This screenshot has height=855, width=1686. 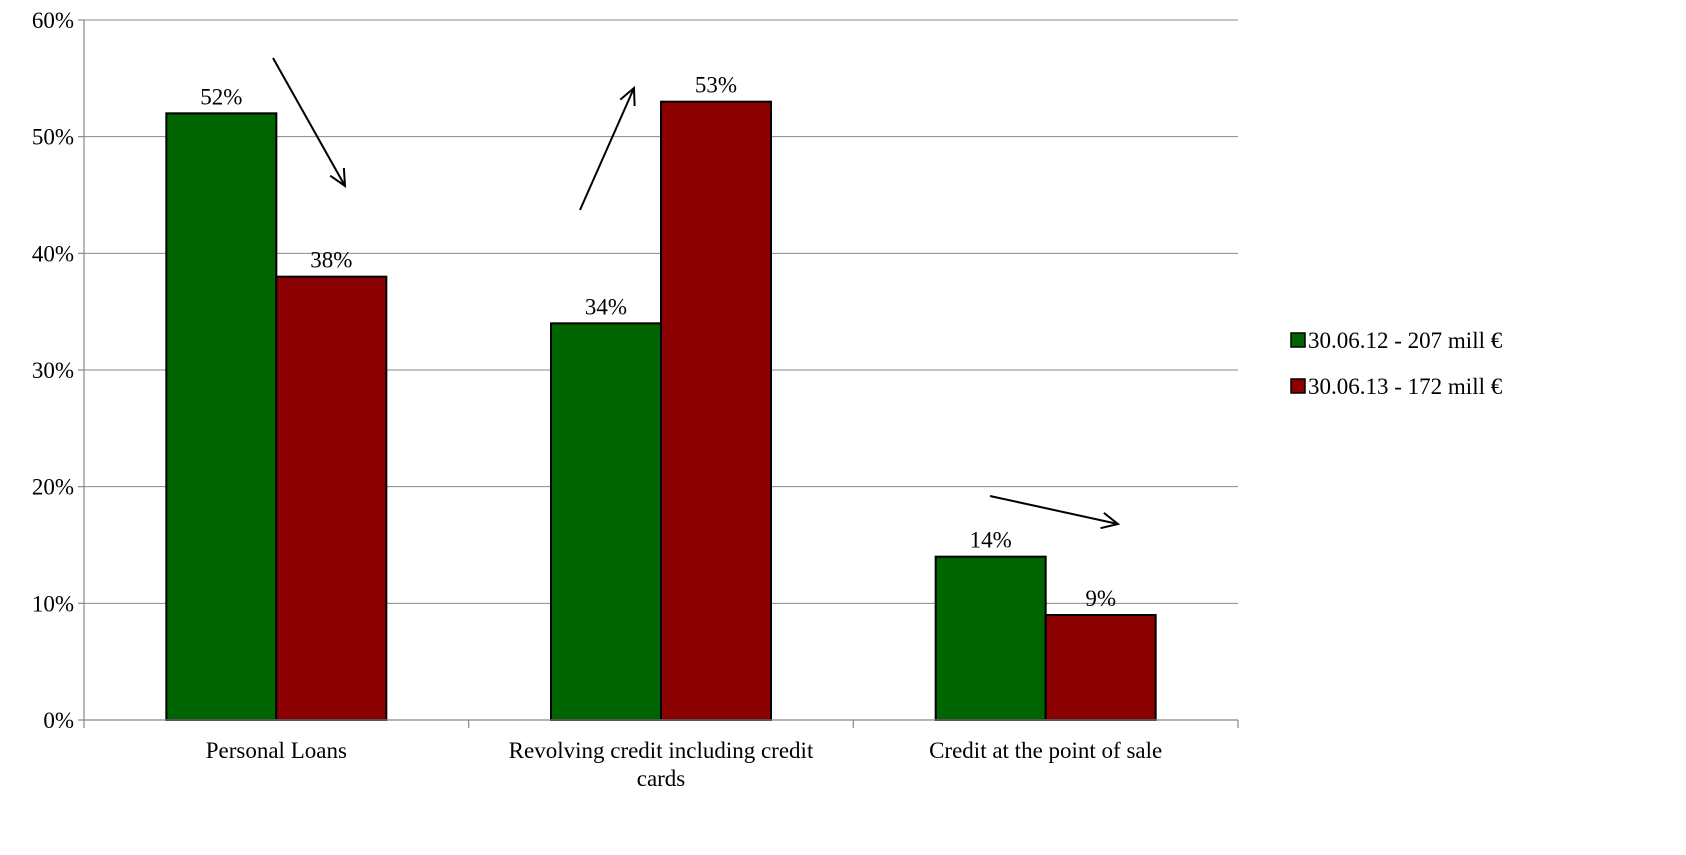 What do you see at coordinates (53, 253) in the screenshot?
I see `y-tick-label: 40%` at bounding box center [53, 253].